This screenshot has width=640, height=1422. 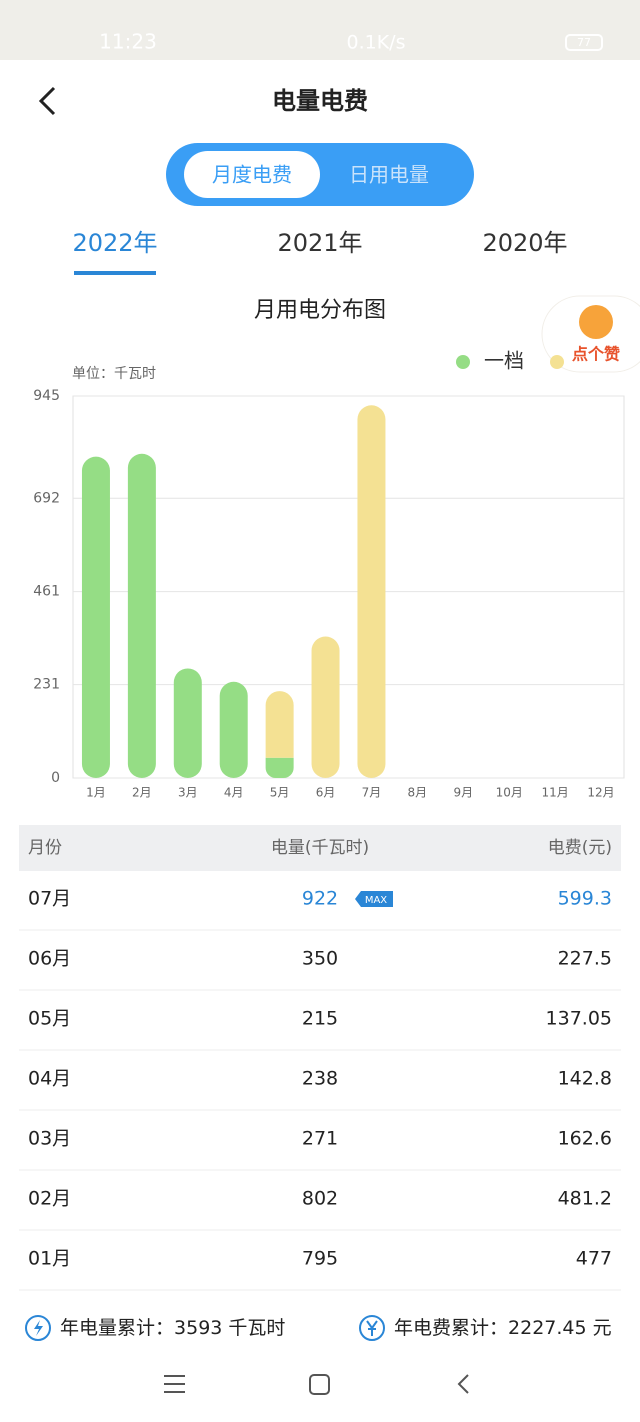 I want to click on status-time: 11:23, so click(x=128, y=42).